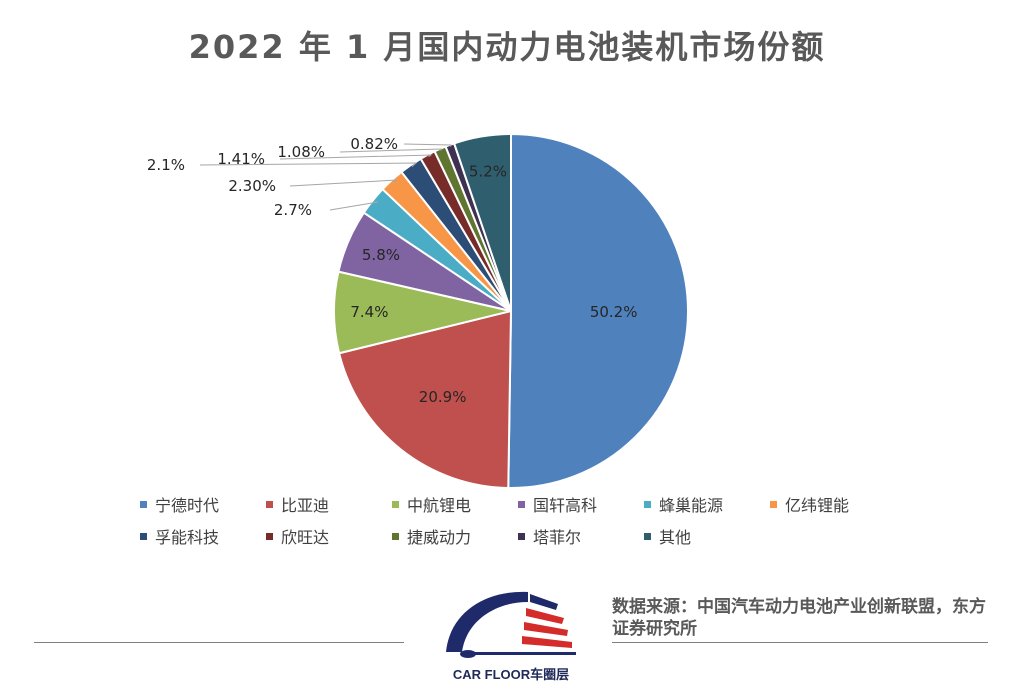  I want to click on car-floor-logo: CAR FLOOR车圈层, so click(511, 634).